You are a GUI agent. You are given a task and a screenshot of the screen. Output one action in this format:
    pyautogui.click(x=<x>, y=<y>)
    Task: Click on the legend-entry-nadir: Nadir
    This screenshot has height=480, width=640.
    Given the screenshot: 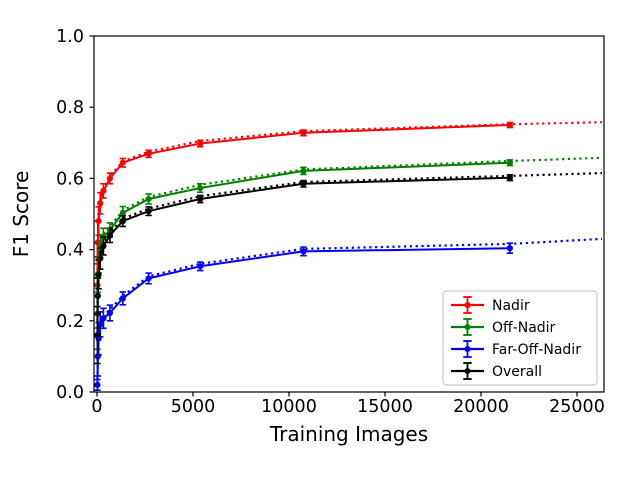 What is the action you would take?
    pyautogui.click(x=490, y=305)
    